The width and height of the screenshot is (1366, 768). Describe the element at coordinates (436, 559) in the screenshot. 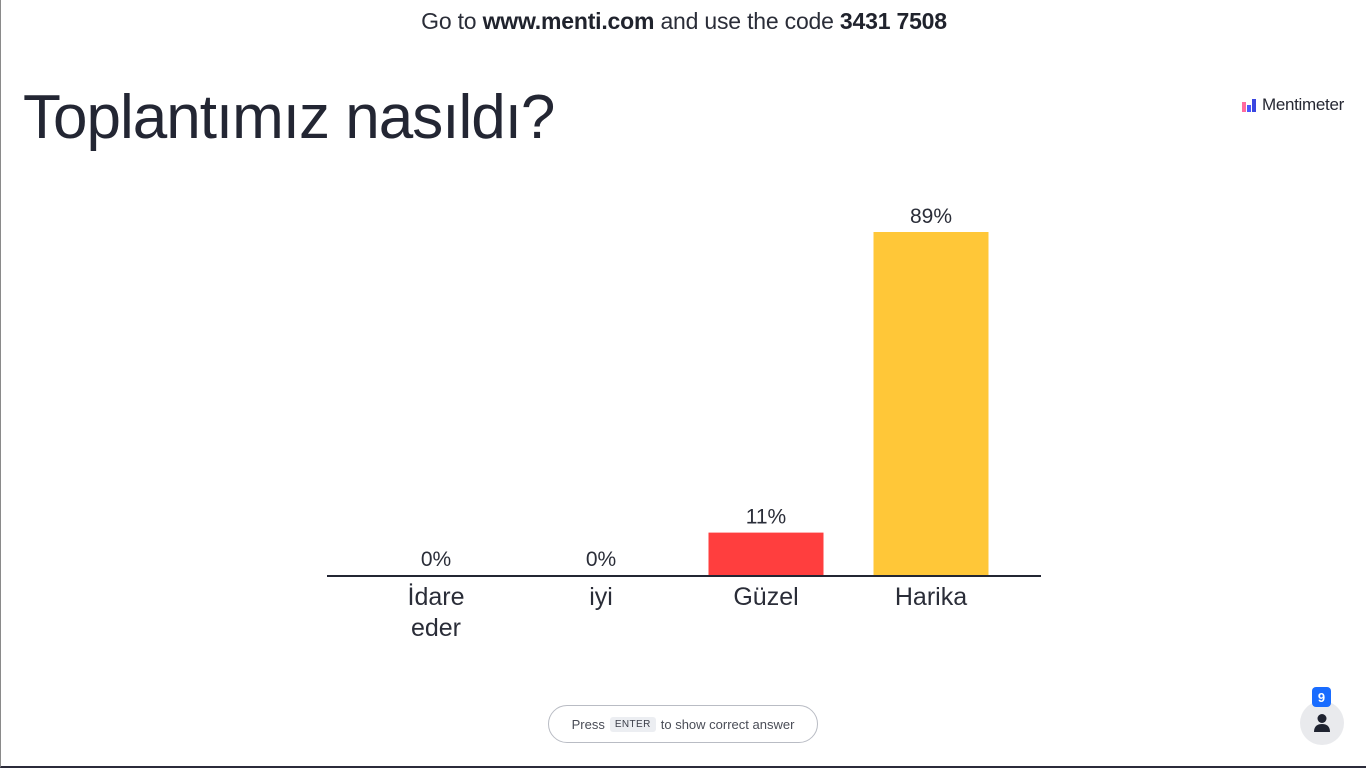

I see `value-label-0: 0%` at that location.